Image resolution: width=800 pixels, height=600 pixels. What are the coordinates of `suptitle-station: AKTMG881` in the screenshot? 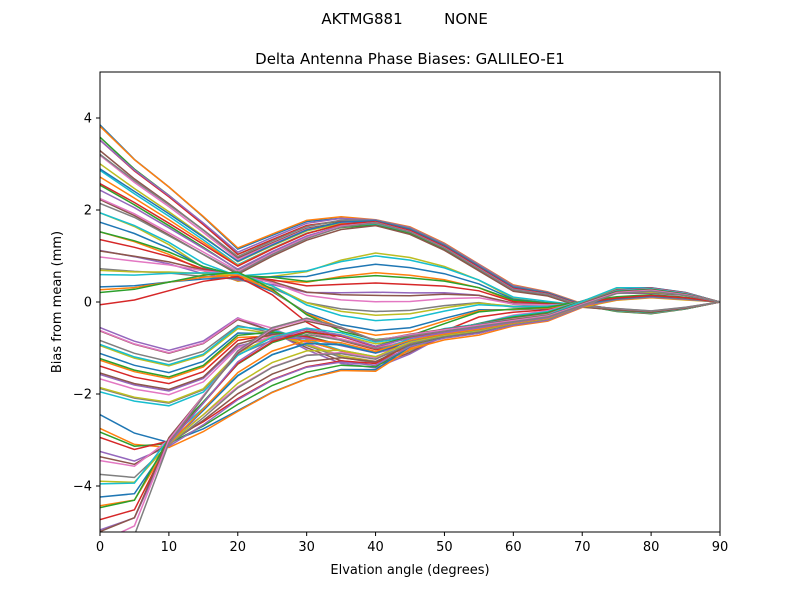 It's located at (361, 19).